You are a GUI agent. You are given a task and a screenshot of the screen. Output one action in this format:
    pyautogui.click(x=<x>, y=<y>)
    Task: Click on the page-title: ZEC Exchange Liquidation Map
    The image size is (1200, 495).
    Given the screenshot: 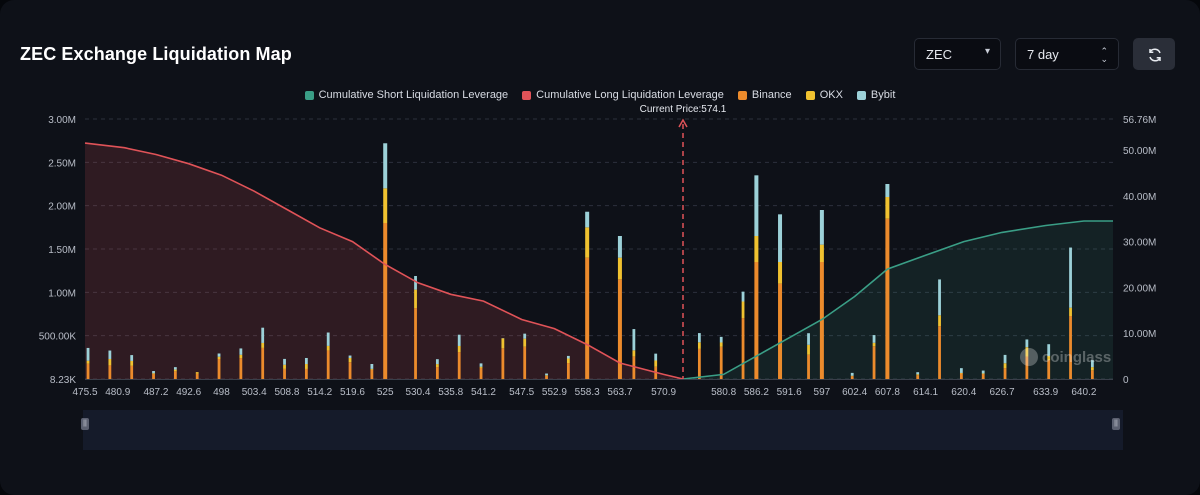 What is the action you would take?
    pyautogui.click(x=156, y=54)
    